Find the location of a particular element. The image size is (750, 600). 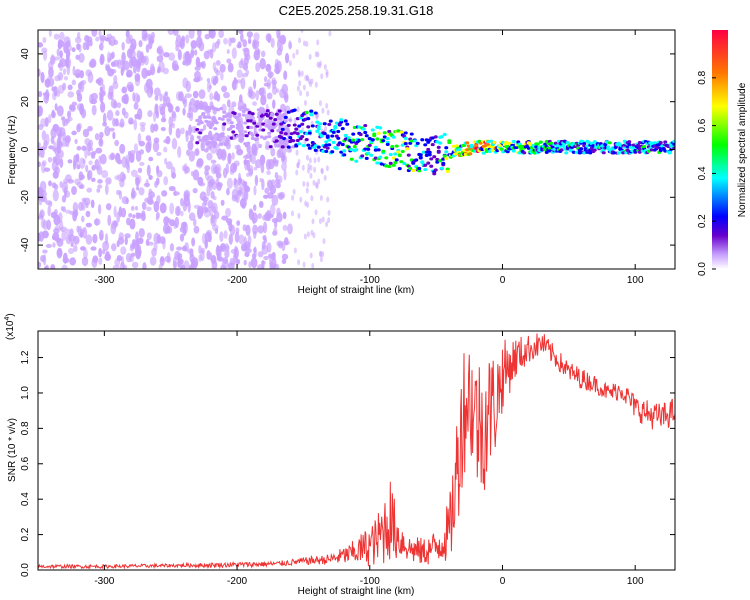

spectrogram-x-tick-label: -100 is located at coordinates (370, 280).